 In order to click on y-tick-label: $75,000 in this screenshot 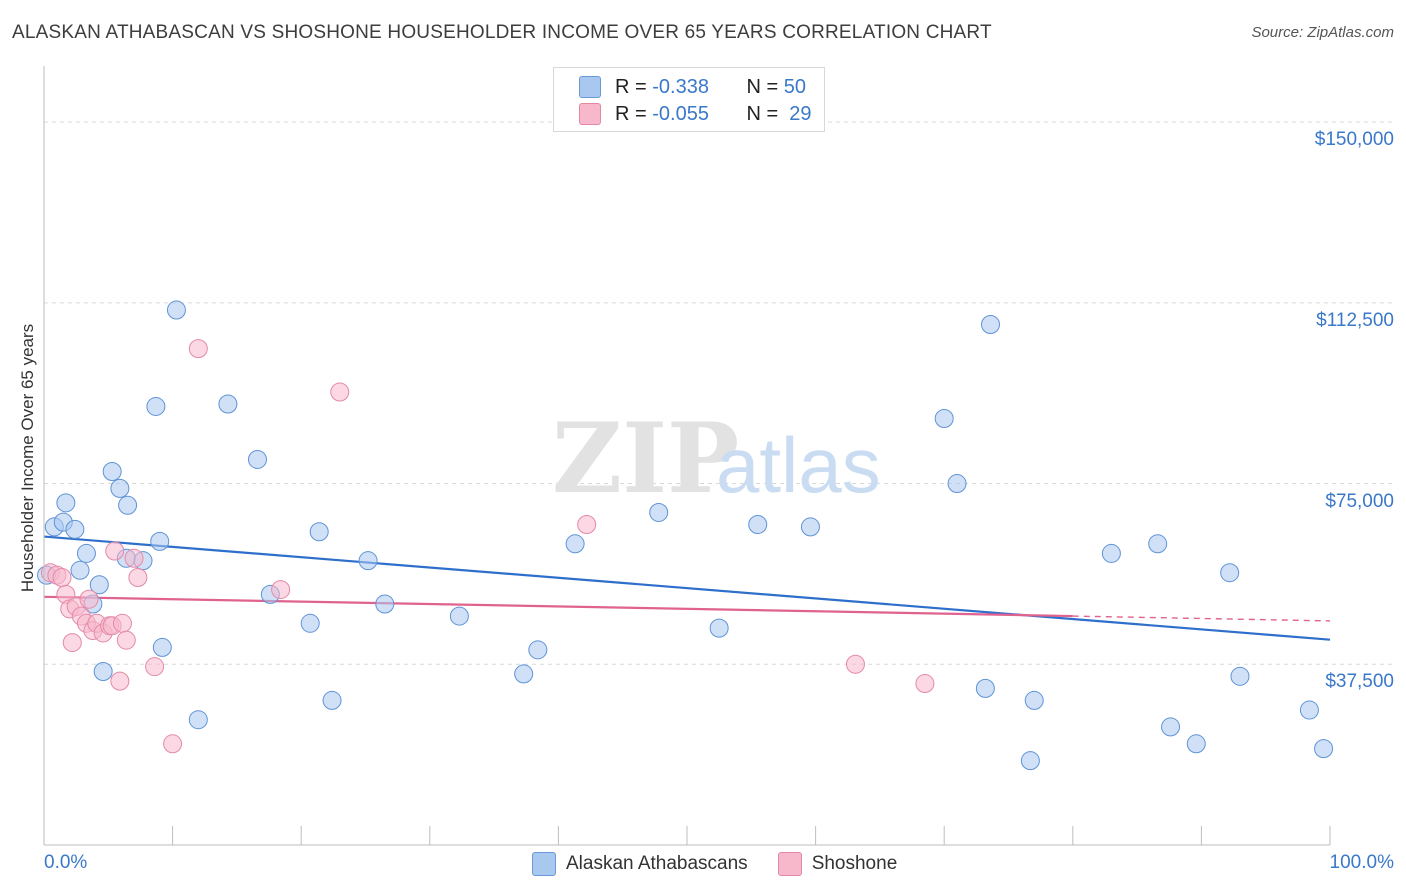, I will do `click(1359, 501)`.